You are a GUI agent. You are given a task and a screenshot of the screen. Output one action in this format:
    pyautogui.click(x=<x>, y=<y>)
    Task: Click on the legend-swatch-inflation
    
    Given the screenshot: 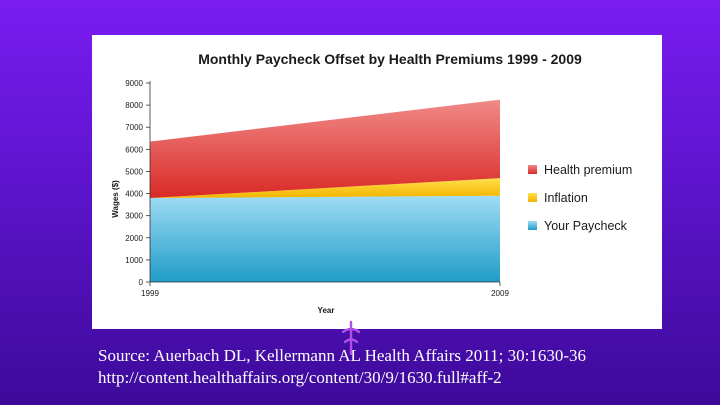 What is the action you would take?
    pyautogui.click(x=532, y=197)
    